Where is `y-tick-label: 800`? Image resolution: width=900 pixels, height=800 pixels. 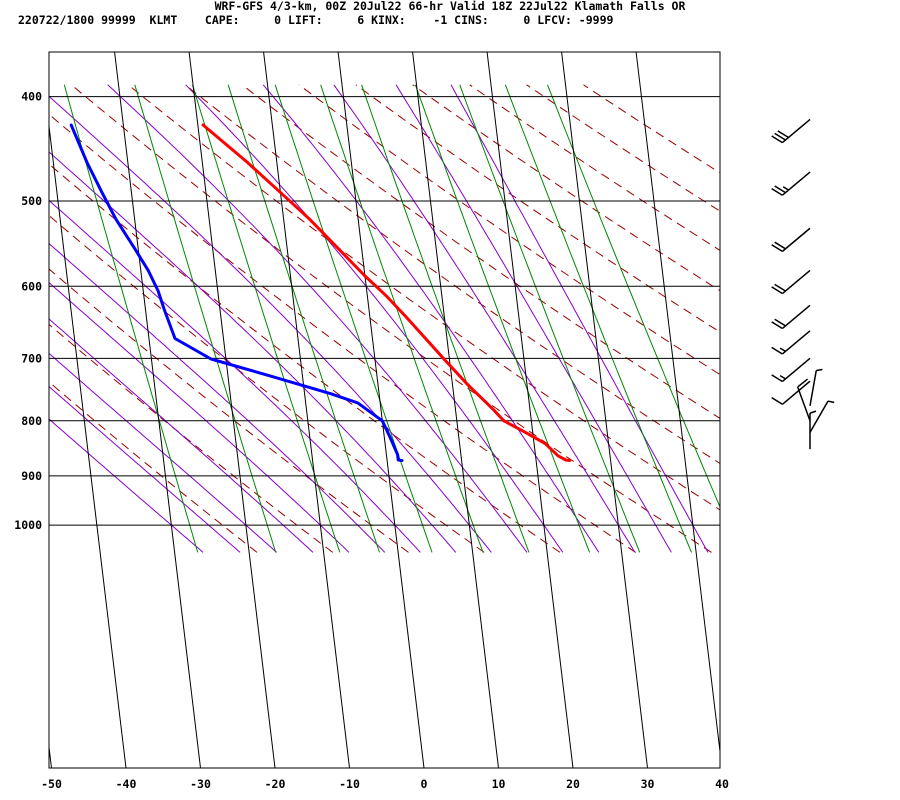 y-tick-label: 800 is located at coordinates (31, 421).